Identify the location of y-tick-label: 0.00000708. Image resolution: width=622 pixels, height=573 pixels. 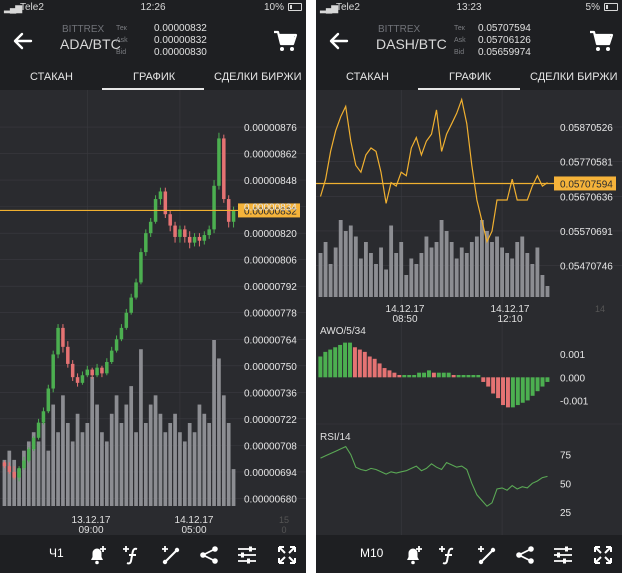
(270, 446).